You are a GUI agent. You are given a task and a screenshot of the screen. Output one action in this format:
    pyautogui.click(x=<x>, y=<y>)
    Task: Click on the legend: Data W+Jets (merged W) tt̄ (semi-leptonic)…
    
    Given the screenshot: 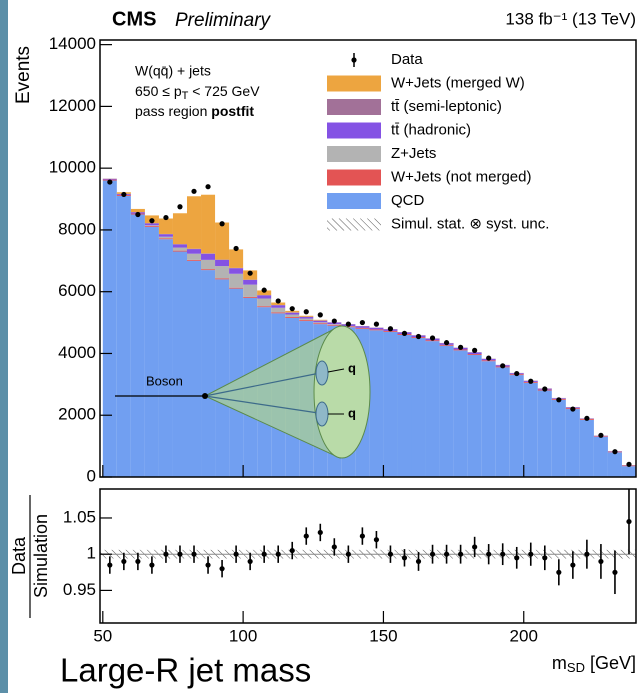 What is the action you would take?
    pyautogui.click(x=438, y=142)
    